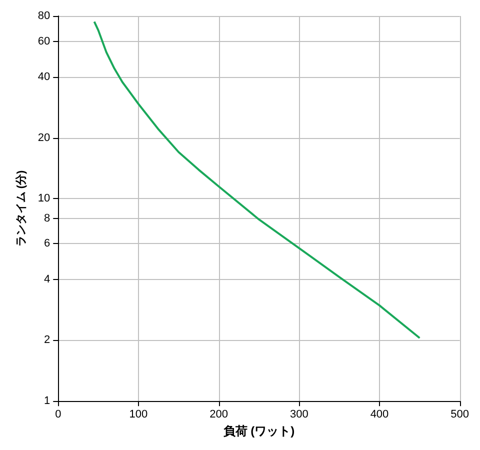 Image resolution: width=480 pixels, height=450 pixels. What do you see at coordinates (58, 414) in the screenshot?
I see `x-tick-label: 0` at bounding box center [58, 414].